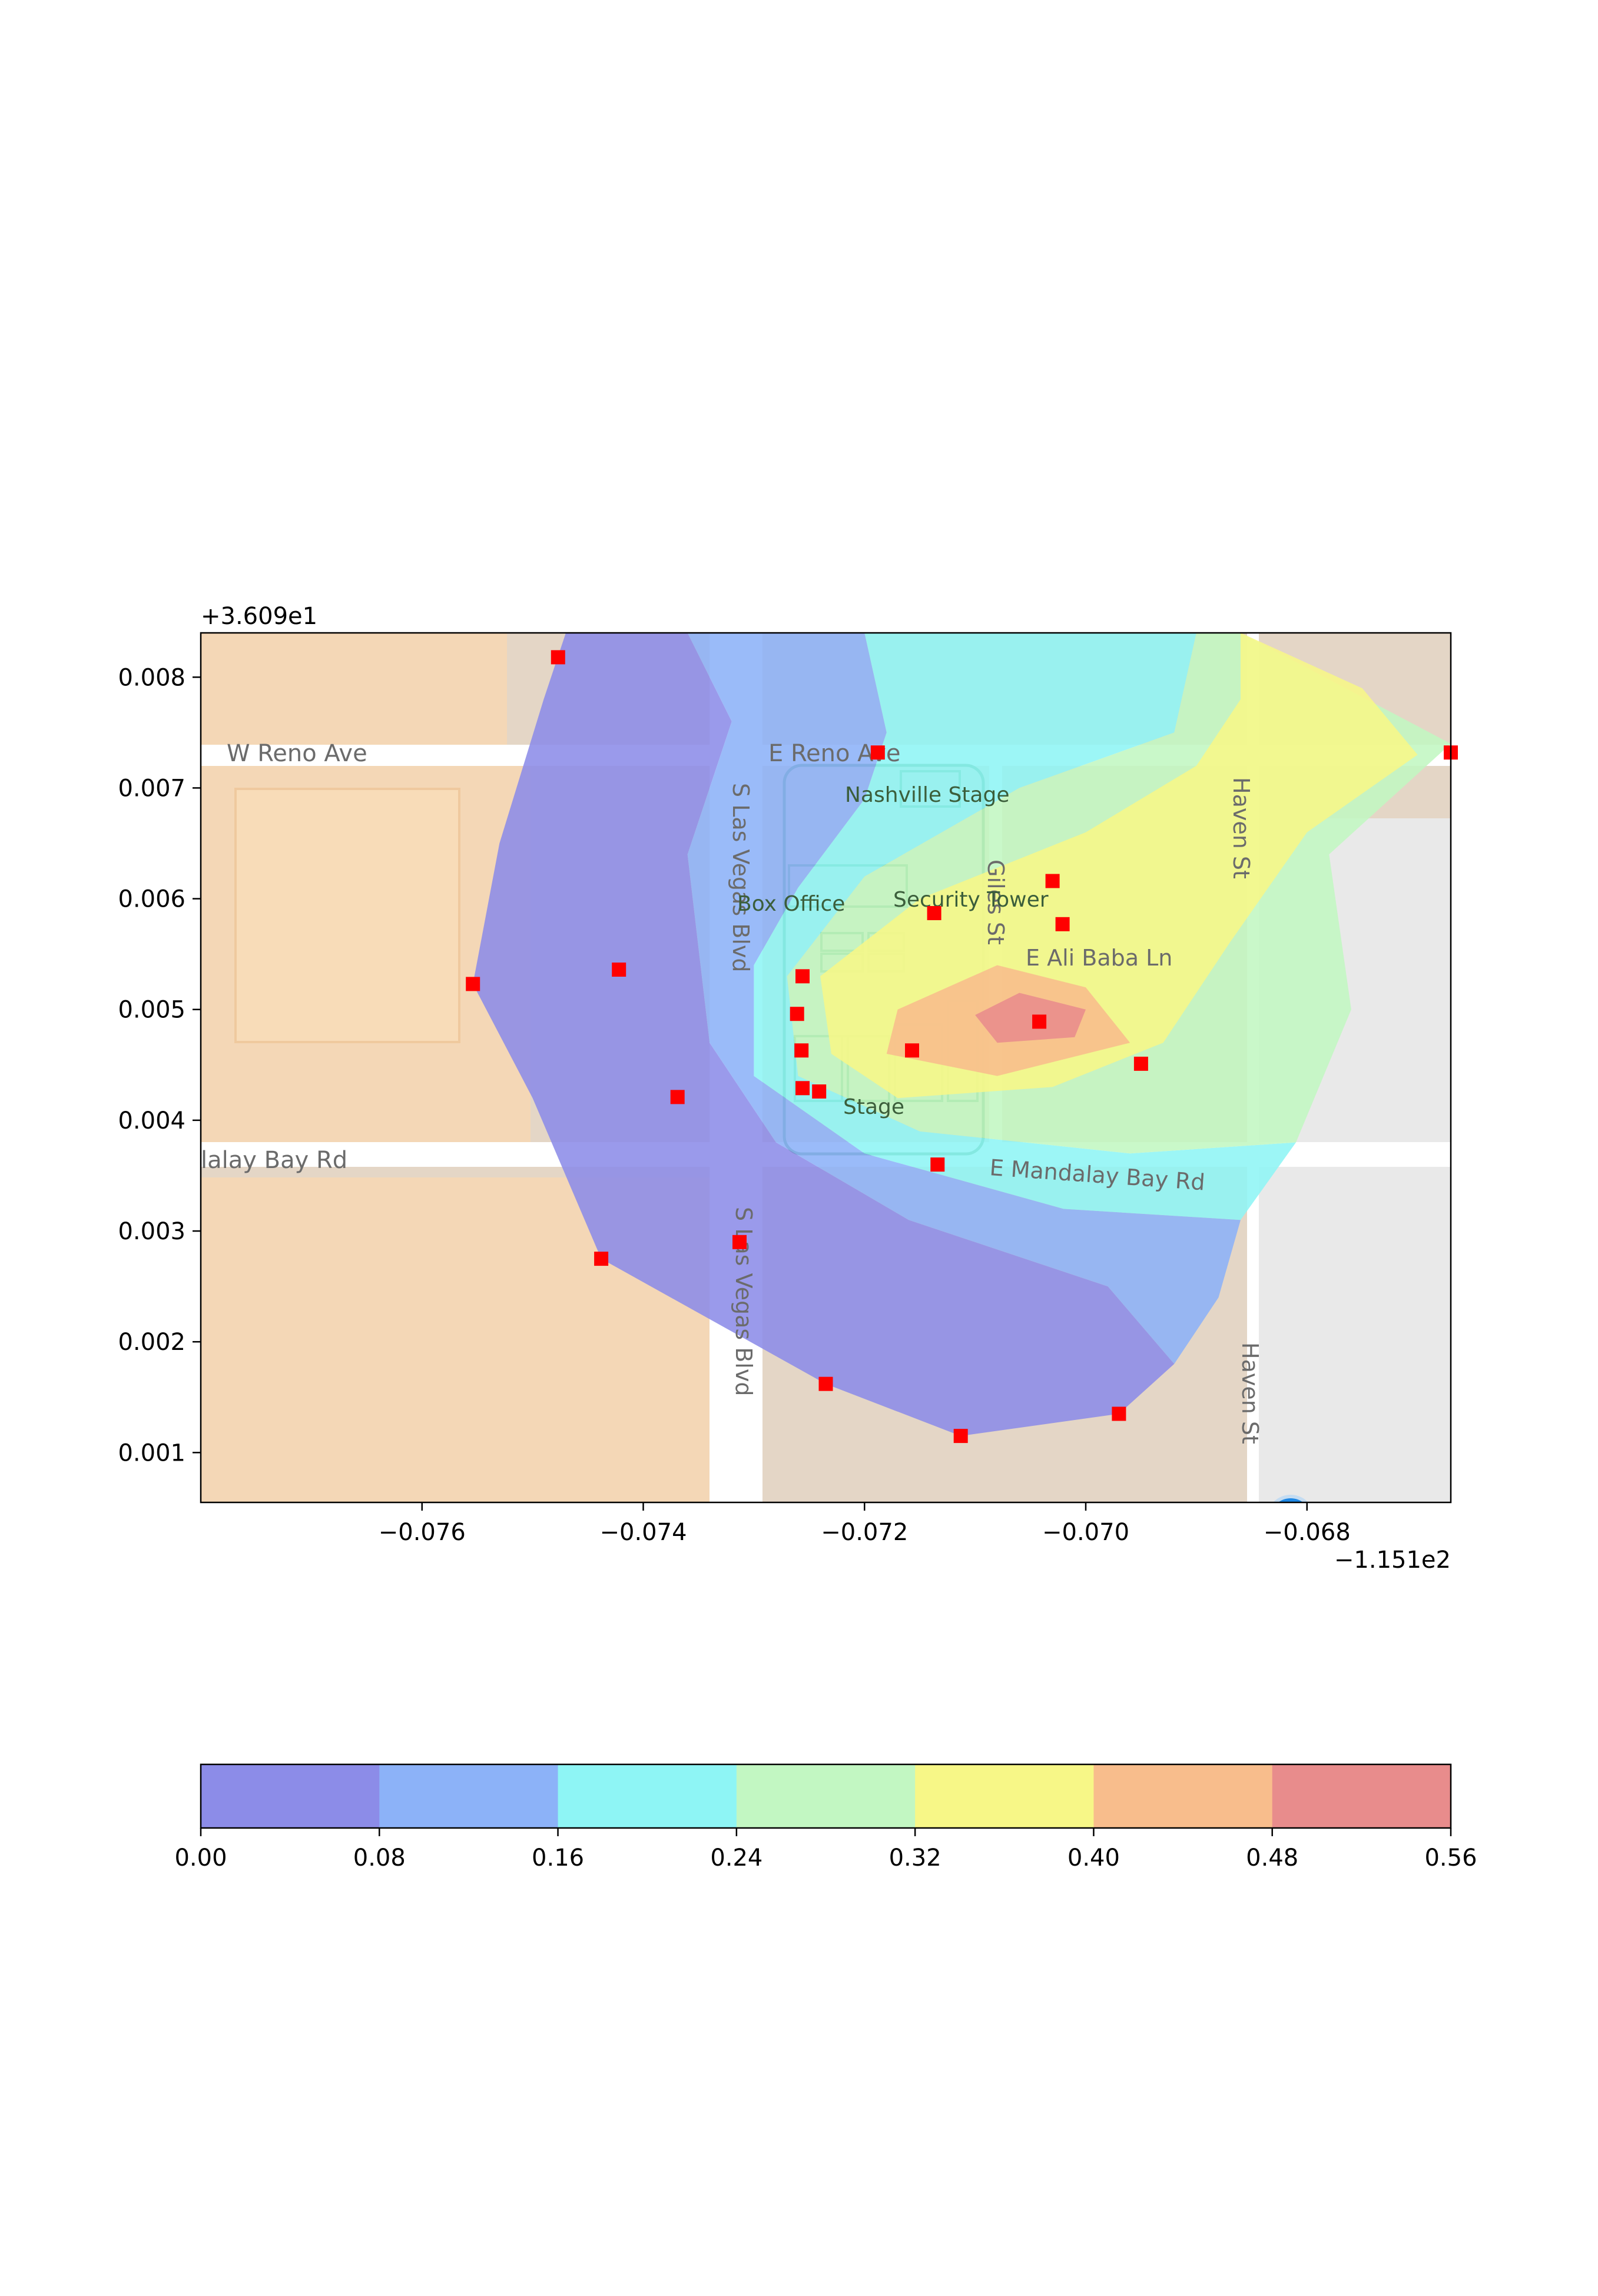 The image size is (1598, 2296). What do you see at coordinates (643, 1532) in the screenshot?
I see `x-tick-label-1: −0.074` at bounding box center [643, 1532].